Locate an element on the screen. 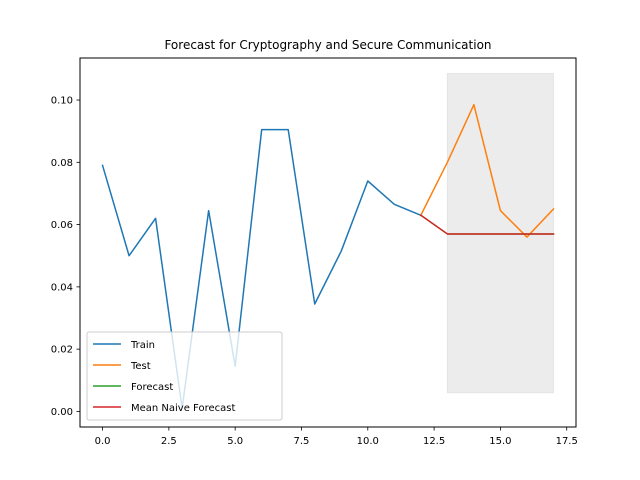  x-tick-label: 15.0 is located at coordinates (500, 441).